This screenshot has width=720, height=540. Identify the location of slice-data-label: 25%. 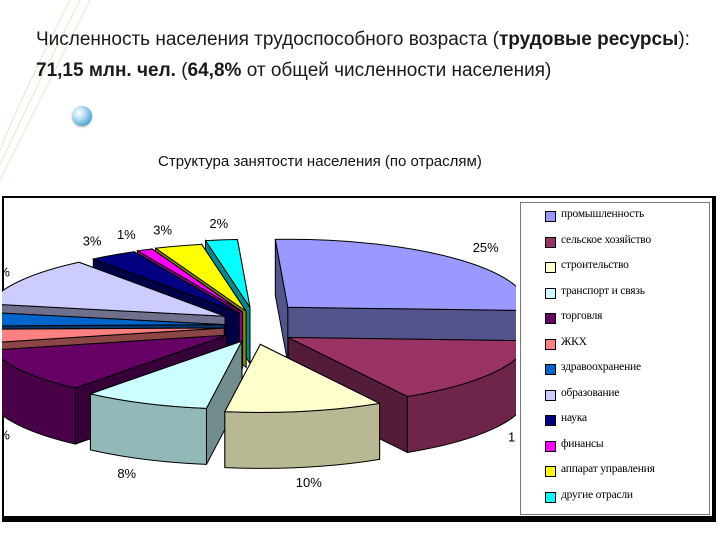
(486, 247).